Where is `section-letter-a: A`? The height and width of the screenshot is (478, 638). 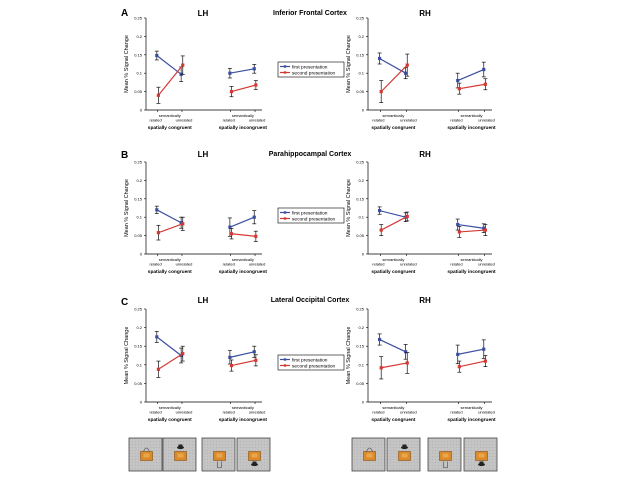 section-letter-a: A is located at coordinates (124, 13).